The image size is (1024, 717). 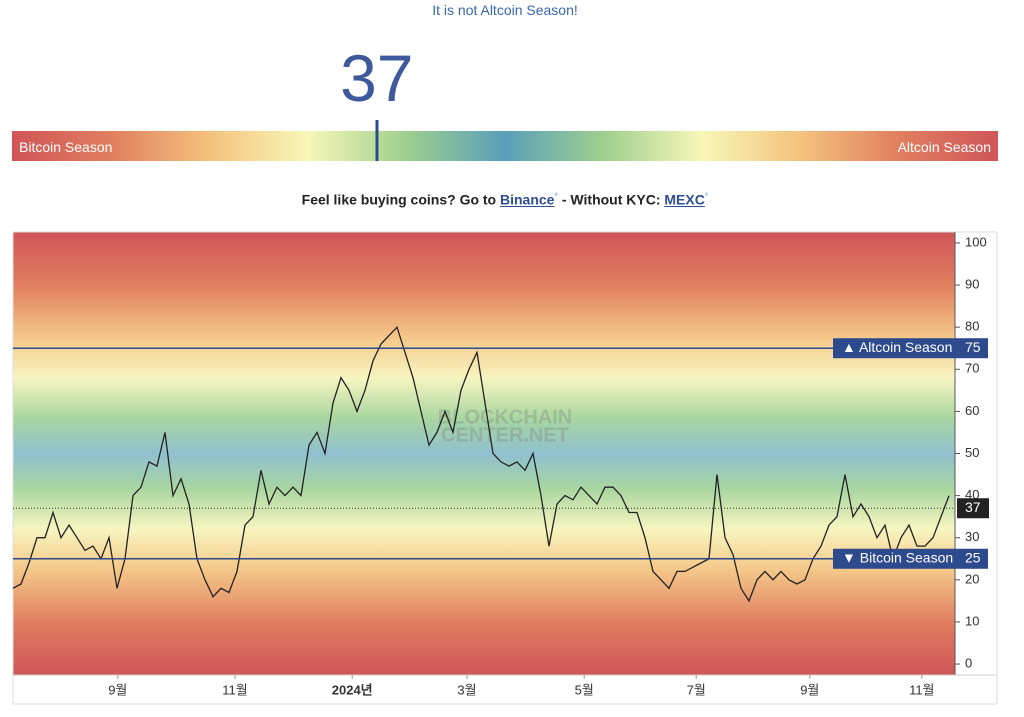 What do you see at coordinates (972, 283) in the screenshot?
I see `y-tick-label: 90` at bounding box center [972, 283].